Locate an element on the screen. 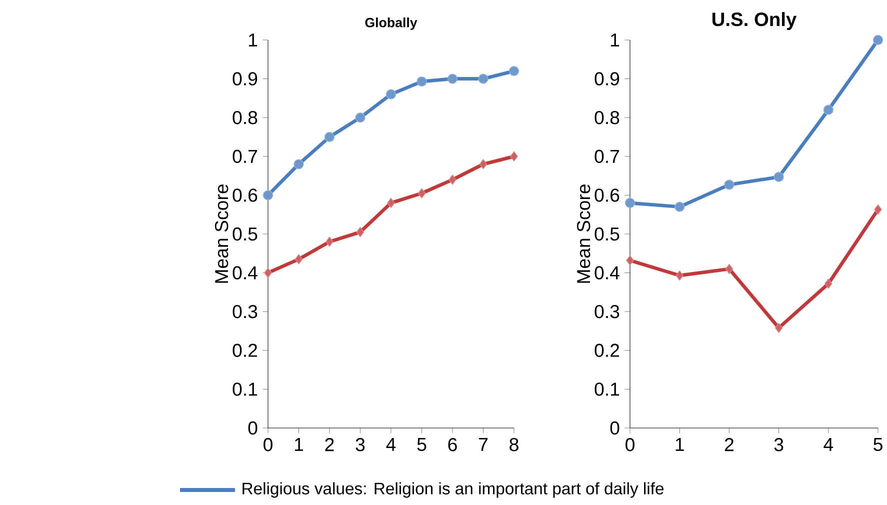 Image resolution: width=887 pixels, height=505 pixels. chart-title: U.S. Only is located at coordinates (754, 21).